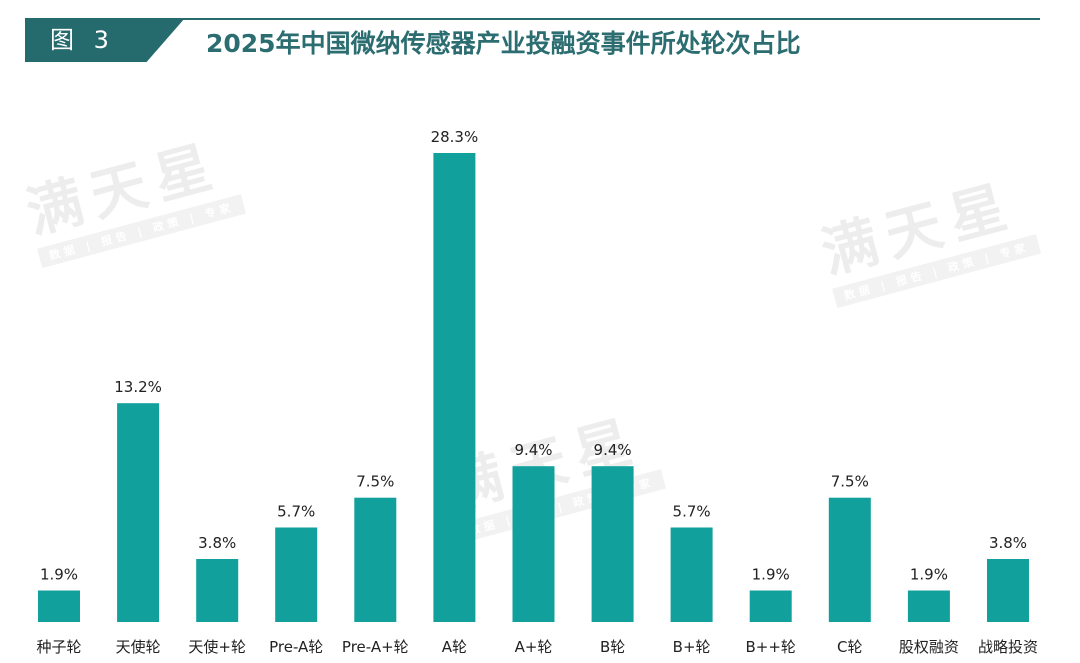  What do you see at coordinates (58, 647) in the screenshot?
I see `category-label: 种子轮` at bounding box center [58, 647].